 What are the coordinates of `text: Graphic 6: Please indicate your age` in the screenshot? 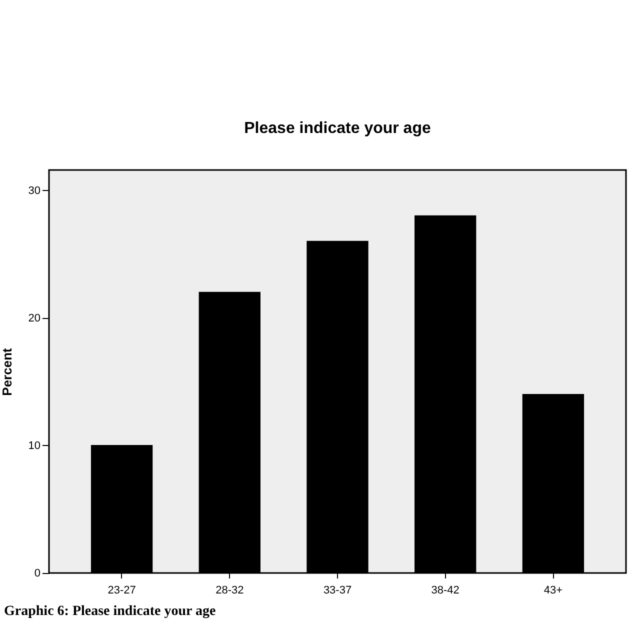 It's located at (110, 612).